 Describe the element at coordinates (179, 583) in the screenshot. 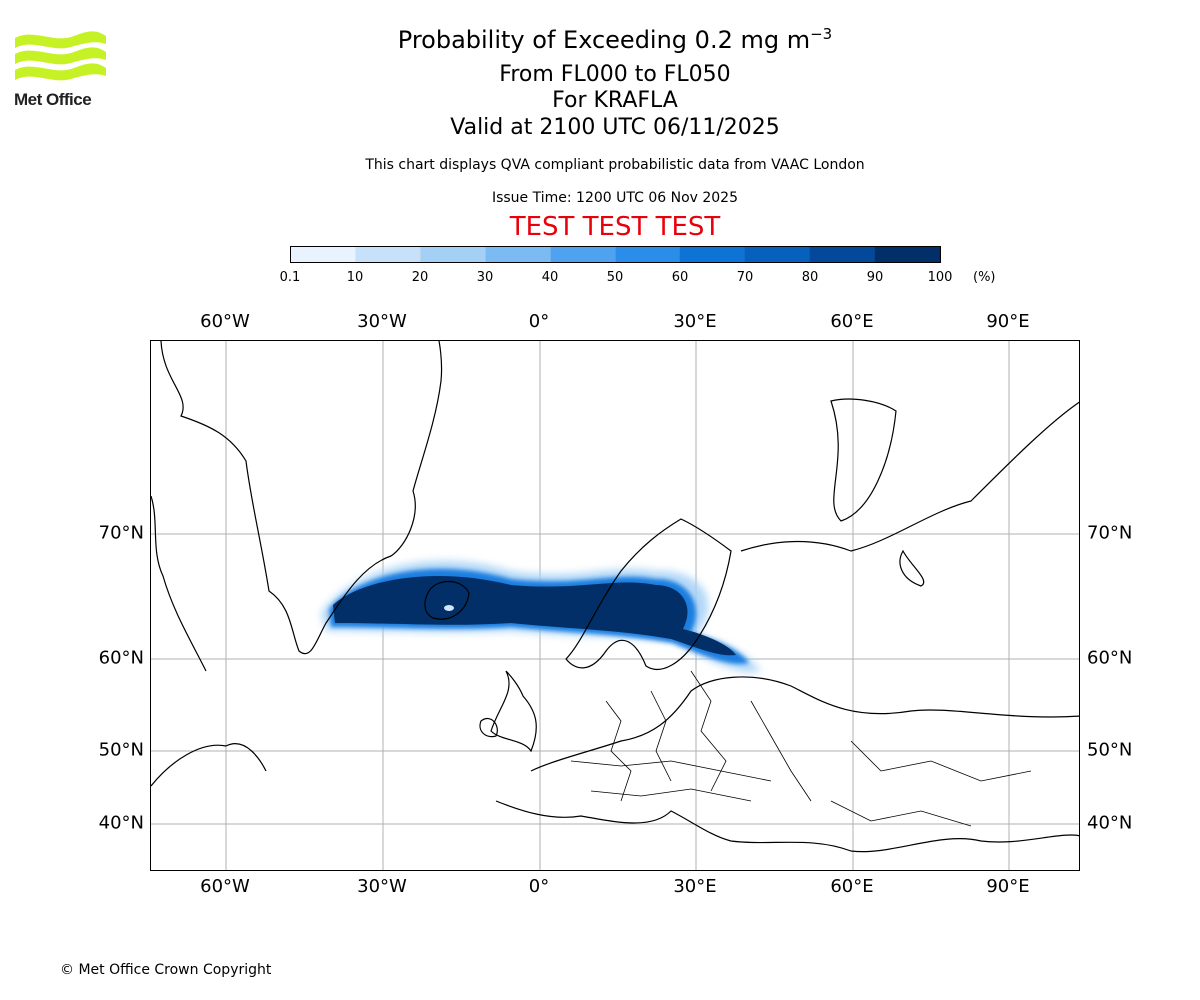

I see `baffin-coast` at that location.